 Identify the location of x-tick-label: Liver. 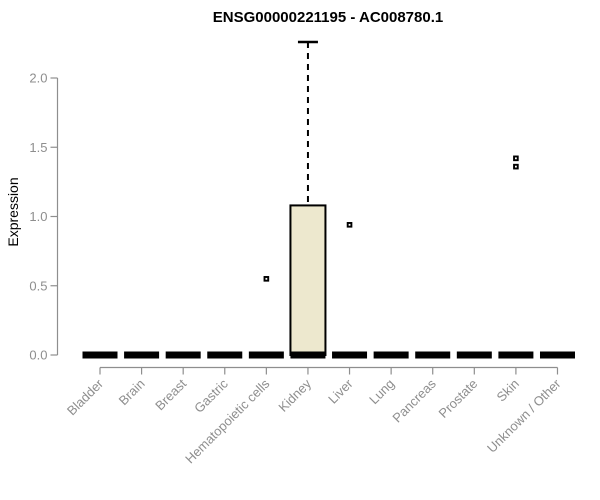
(340, 391).